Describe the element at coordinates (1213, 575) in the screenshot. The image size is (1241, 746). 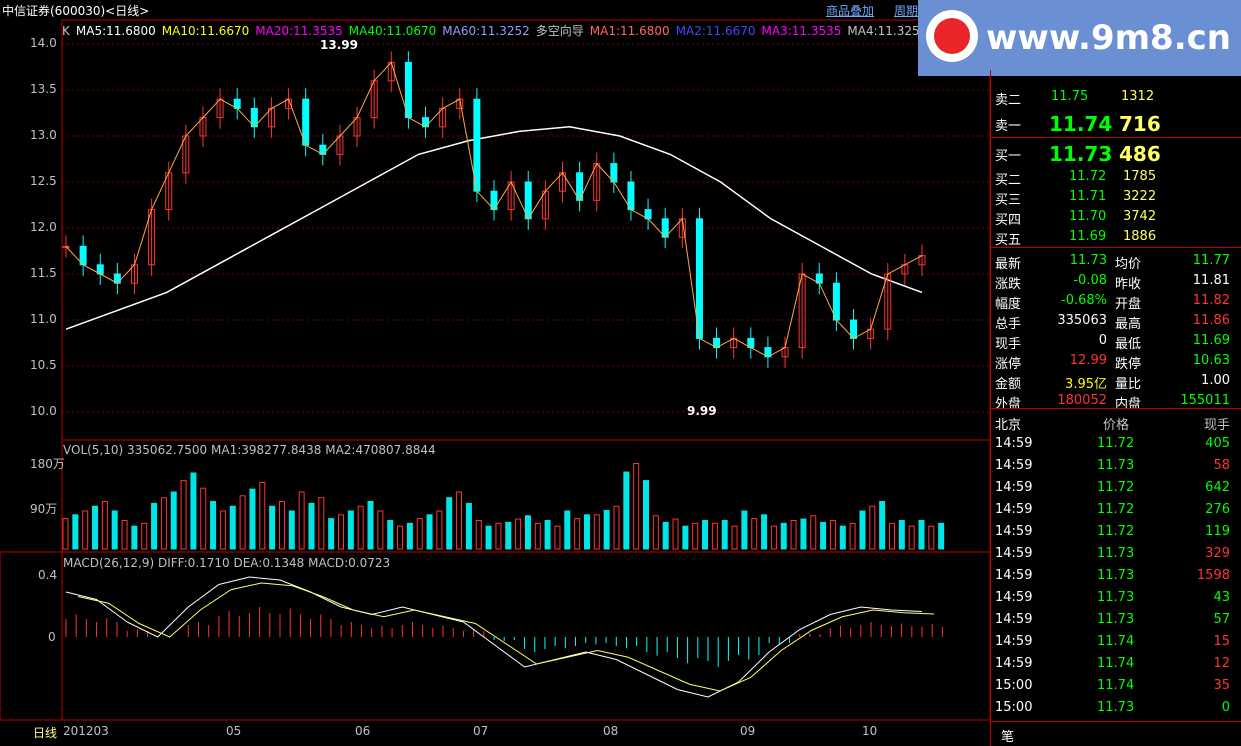
I see `tick-vol: 1598` at that location.